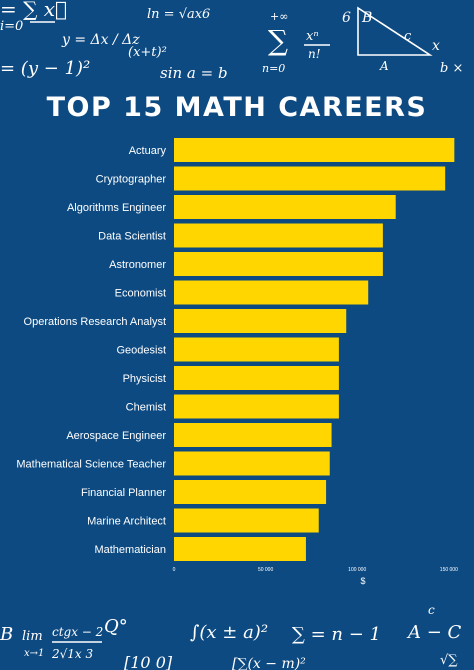 The height and width of the screenshot is (670, 474). I want to click on svg-text: 6, so click(346, 18).